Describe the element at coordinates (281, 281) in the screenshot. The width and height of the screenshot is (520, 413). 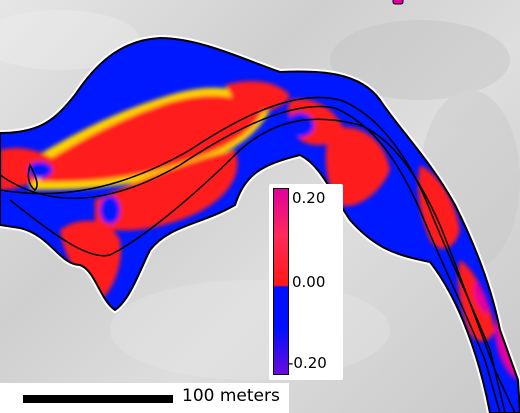
I see `colorbar-gradient` at that location.